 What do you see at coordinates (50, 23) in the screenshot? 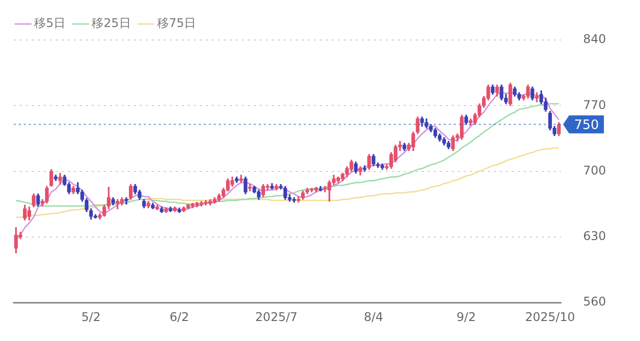
I see `legend-label: 移5日` at bounding box center [50, 23].